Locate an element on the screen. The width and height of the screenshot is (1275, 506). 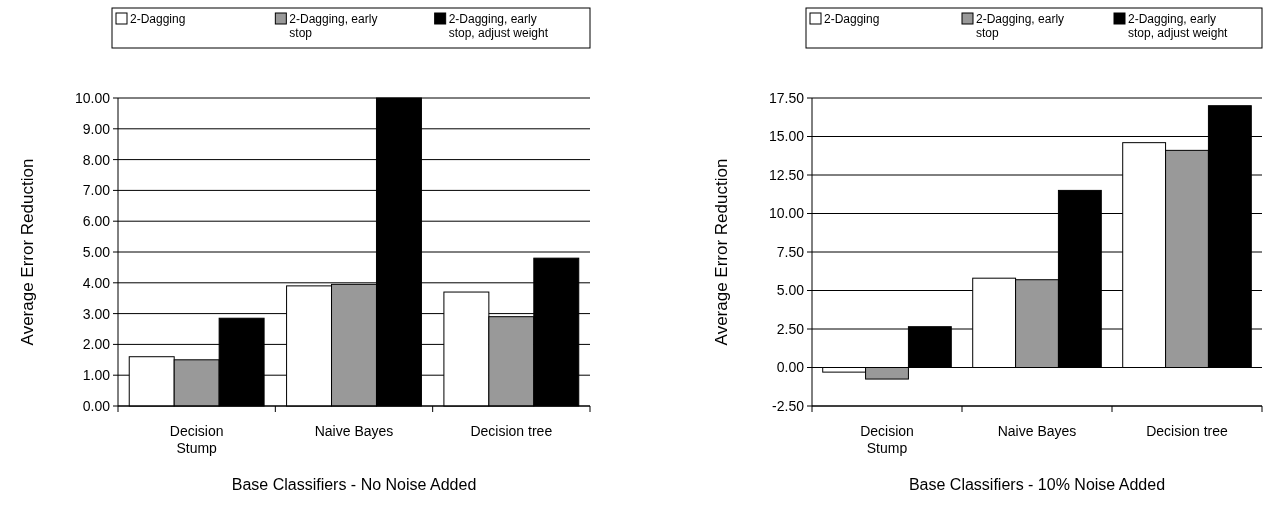
y-tick-label: 2.50 is located at coordinates (790, 328).